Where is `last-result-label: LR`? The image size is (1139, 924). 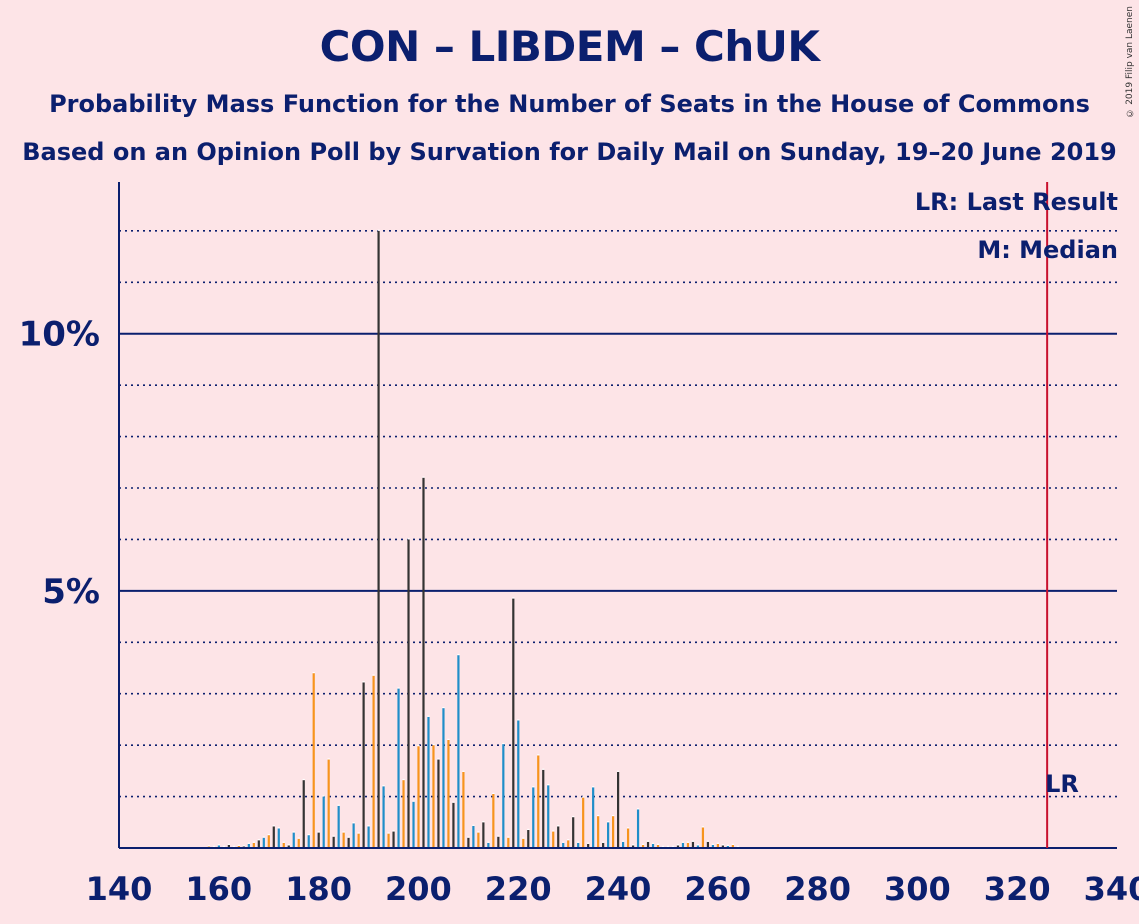 last-result-label: LR is located at coordinates (1062, 784).